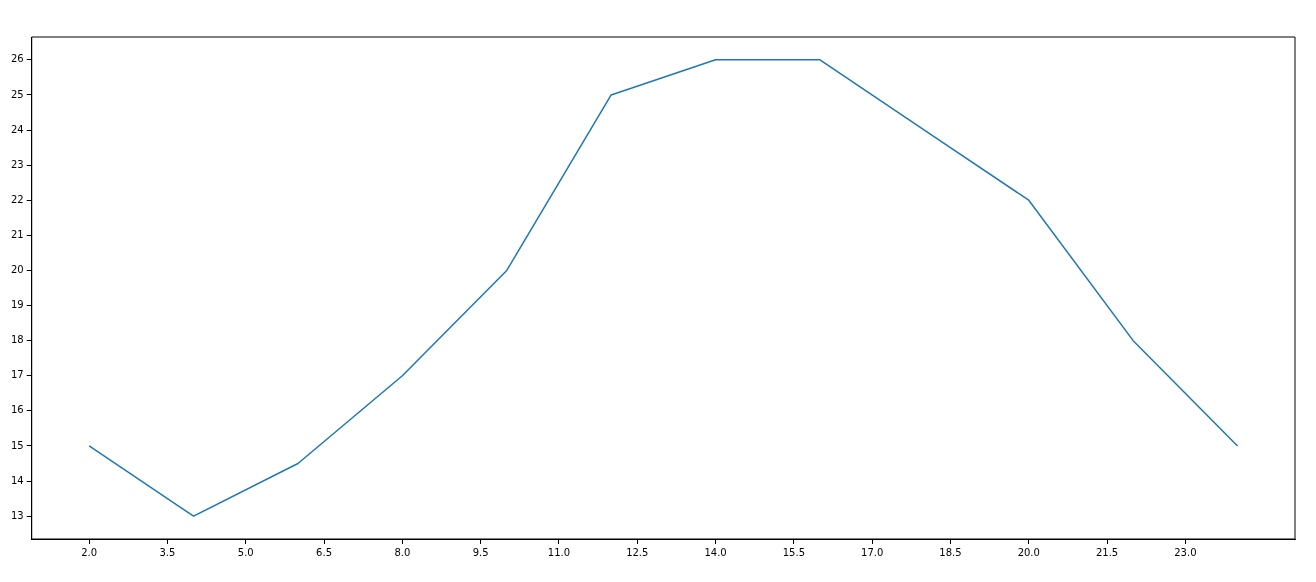 The width and height of the screenshot is (1316, 582). What do you see at coordinates (245, 552) in the screenshot?
I see `x-tick-label: 5.0` at bounding box center [245, 552].